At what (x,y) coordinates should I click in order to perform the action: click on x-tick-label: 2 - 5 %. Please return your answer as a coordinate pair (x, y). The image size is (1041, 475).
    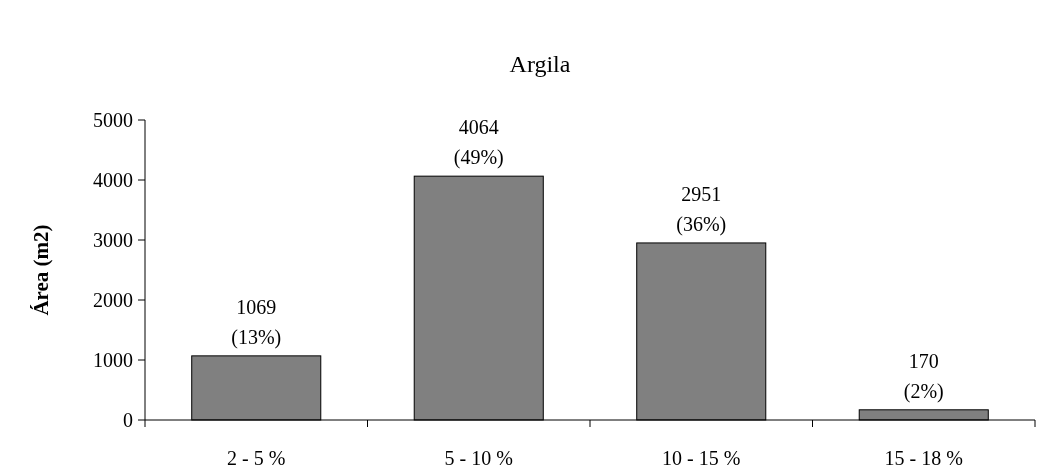
    Looking at the image, I should click on (256, 458).